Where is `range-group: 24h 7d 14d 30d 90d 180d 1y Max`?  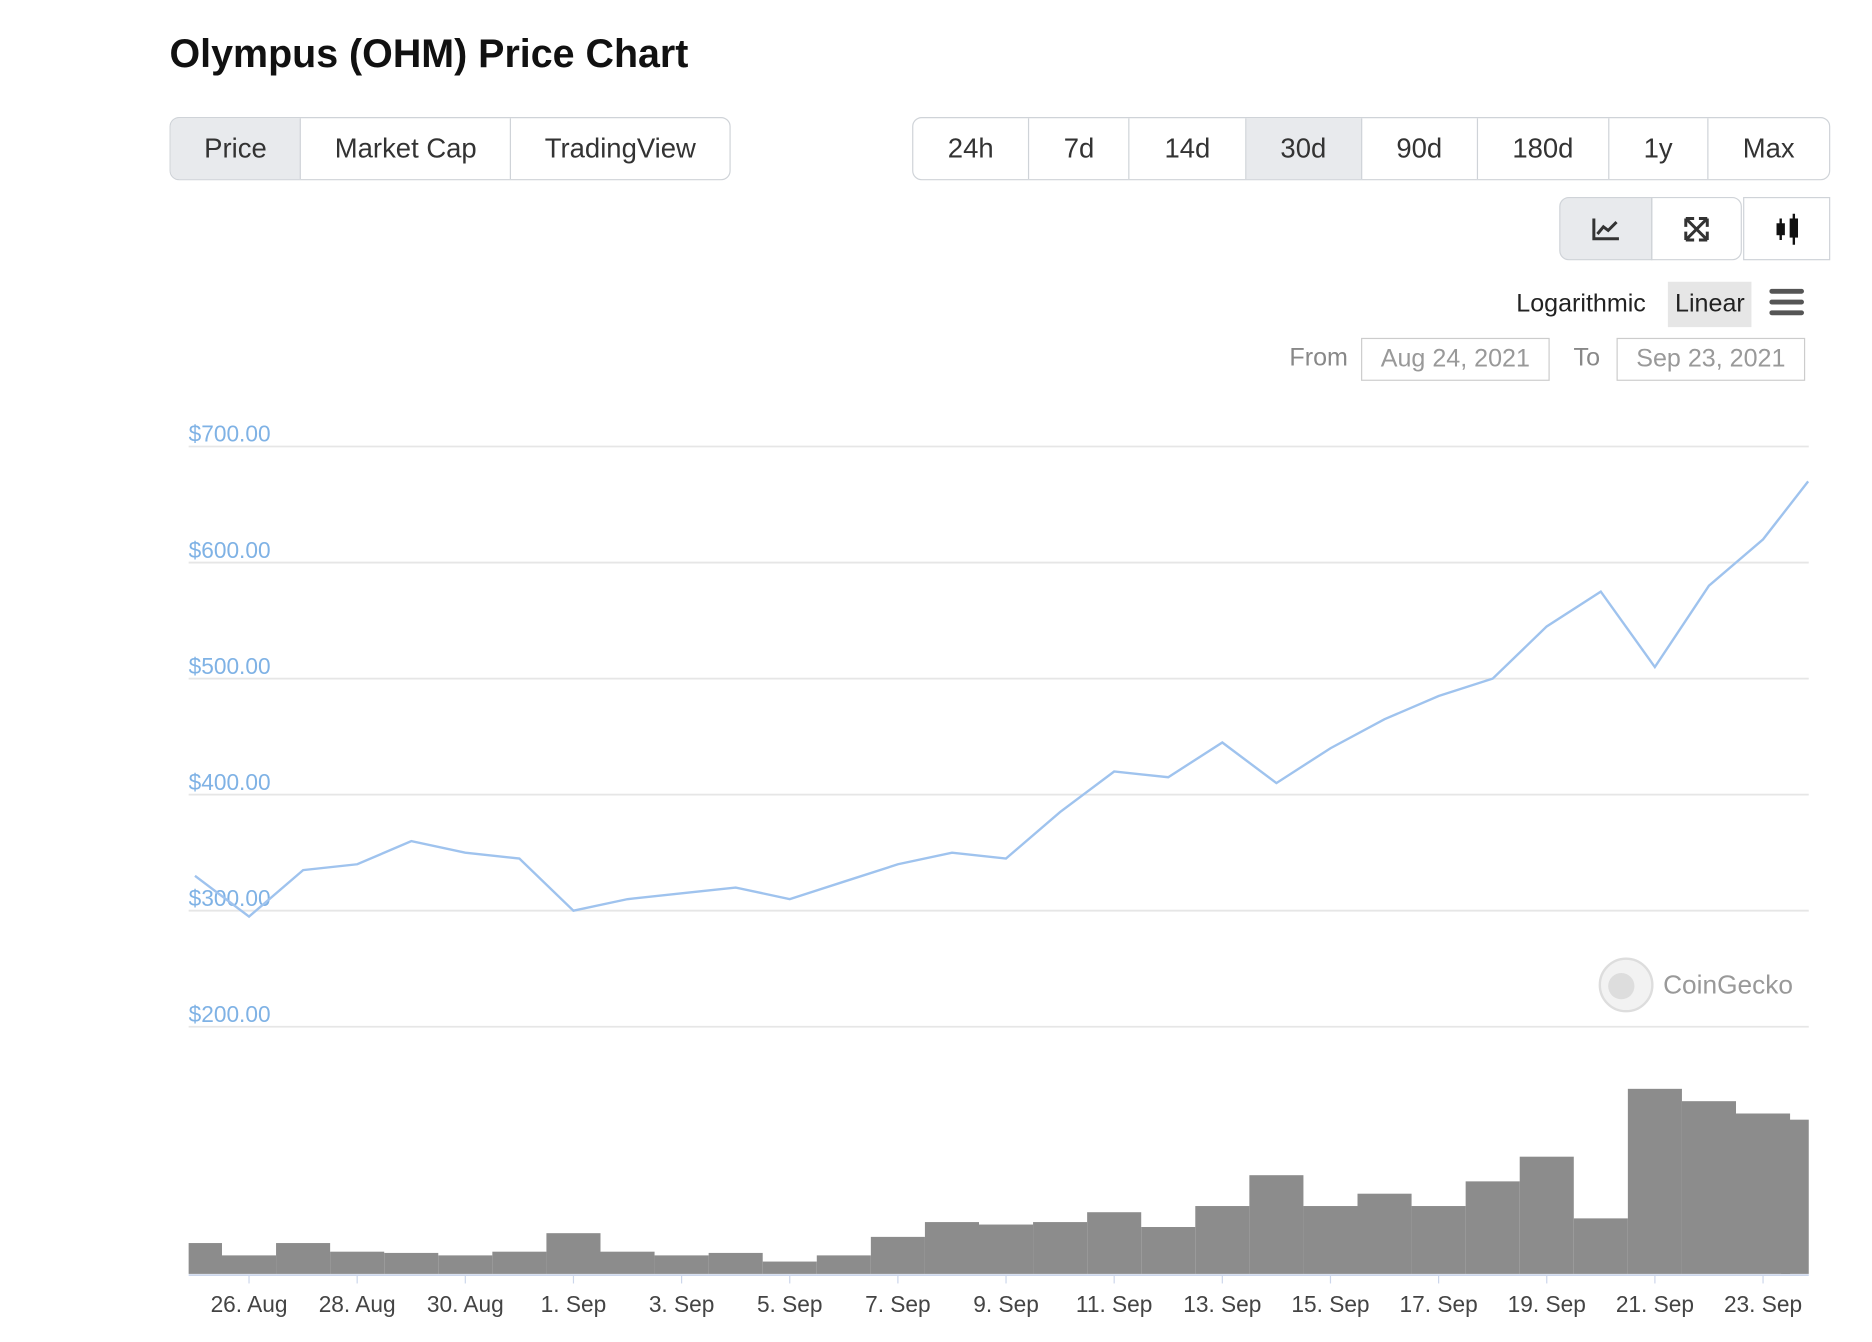
range-group: 24h 7d 14d 30d 90d 180d 1y Max is located at coordinates (1371, 149).